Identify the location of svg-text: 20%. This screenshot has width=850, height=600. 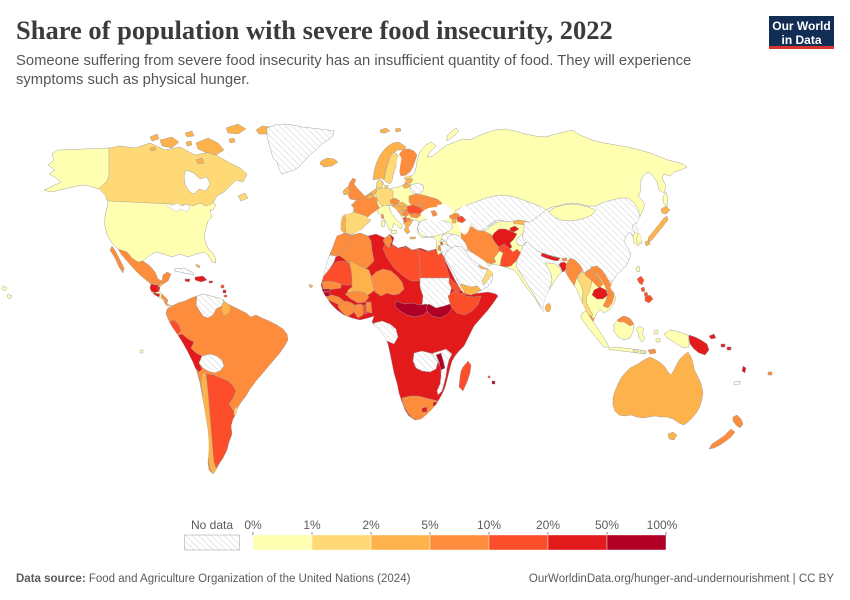
(548, 525).